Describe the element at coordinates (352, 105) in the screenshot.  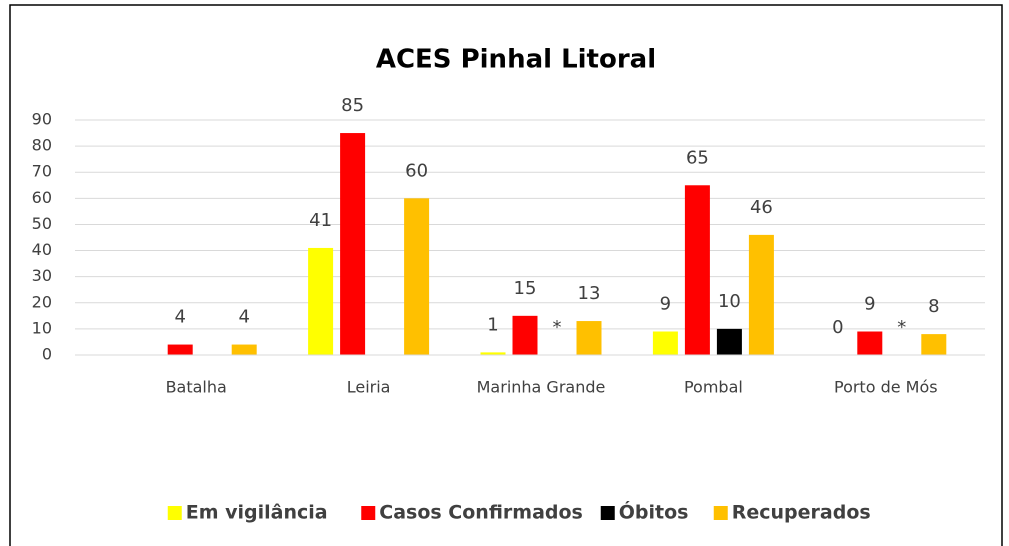
I see `data-label: 85` at that location.